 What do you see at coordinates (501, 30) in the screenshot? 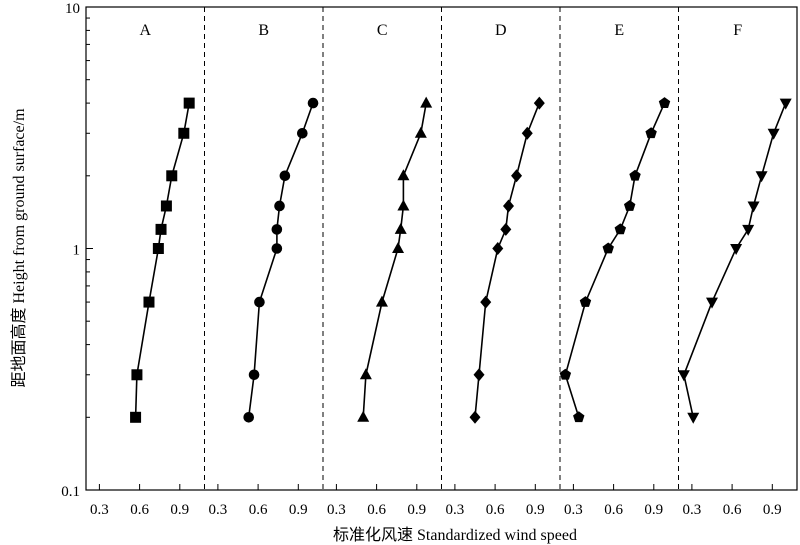
I see `panel-label-D: D` at bounding box center [501, 30].